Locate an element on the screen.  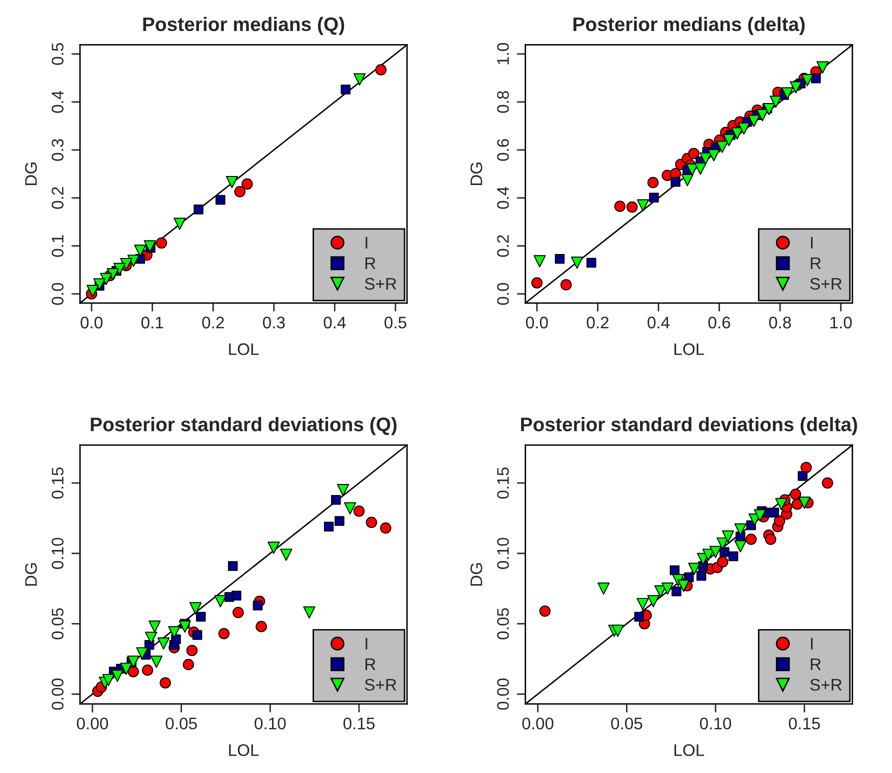
y-tick-label: 0.15 is located at coordinates (503, 483).